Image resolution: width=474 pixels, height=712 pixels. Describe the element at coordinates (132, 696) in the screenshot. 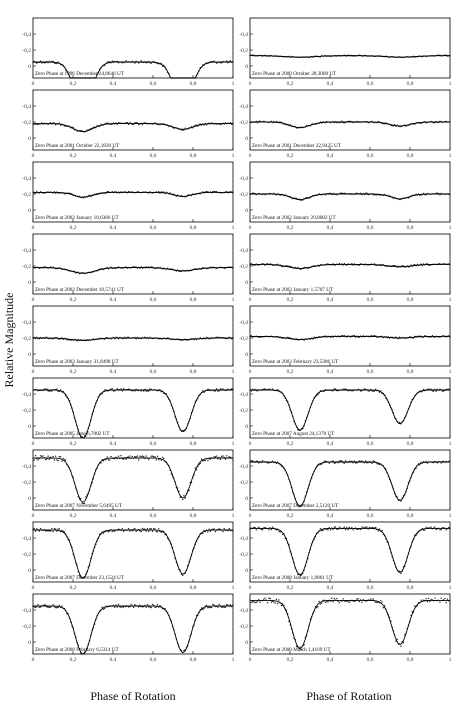

I see `x-axis-title-left: Phase of Rotation` at that location.